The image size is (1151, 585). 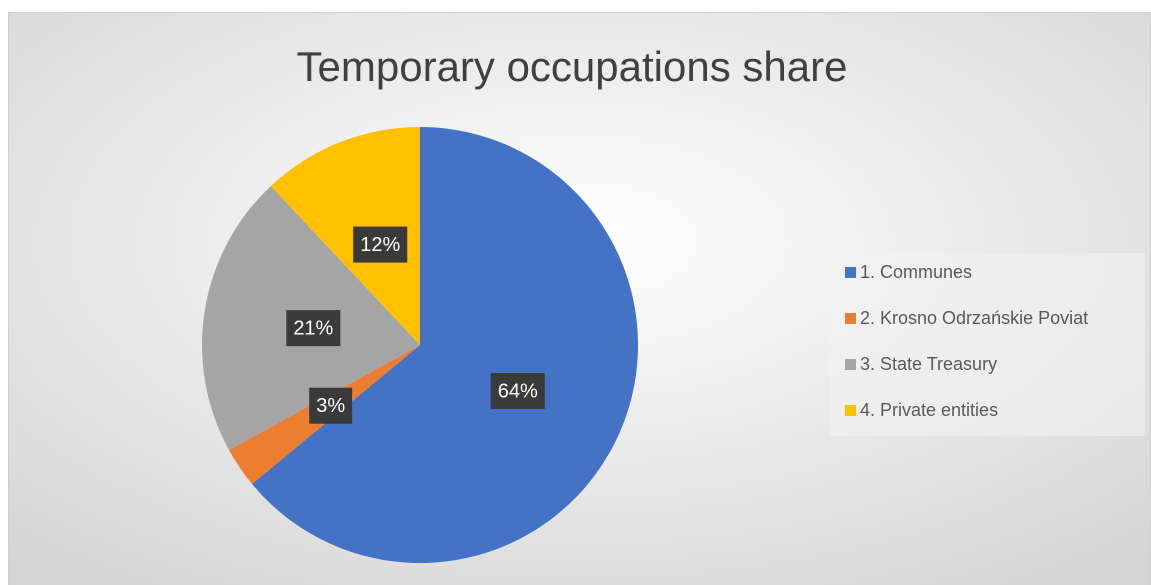 What do you see at coordinates (929, 410) in the screenshot?
I see `legend-label: 4. Private entities` at bounding box center [929, 410].